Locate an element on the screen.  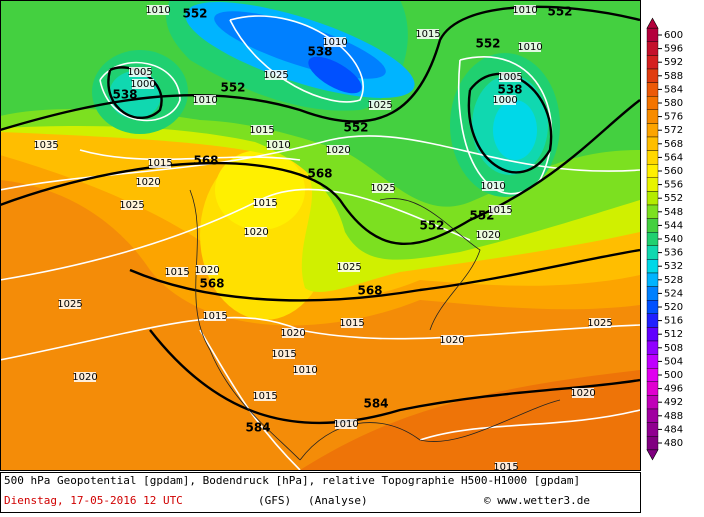
colorbar-label: 524 is located at coordinates (673, 293).